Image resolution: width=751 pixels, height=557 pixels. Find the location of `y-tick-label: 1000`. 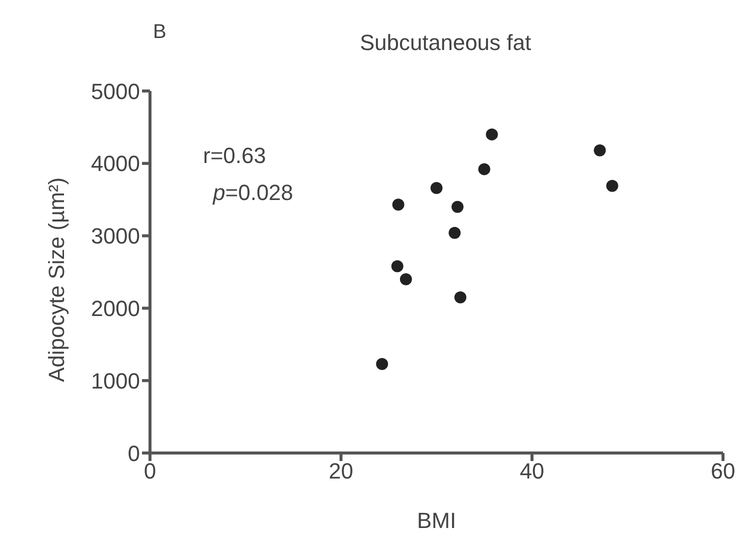

y-tick-label: 1000 is located at coordinates (115, 381).